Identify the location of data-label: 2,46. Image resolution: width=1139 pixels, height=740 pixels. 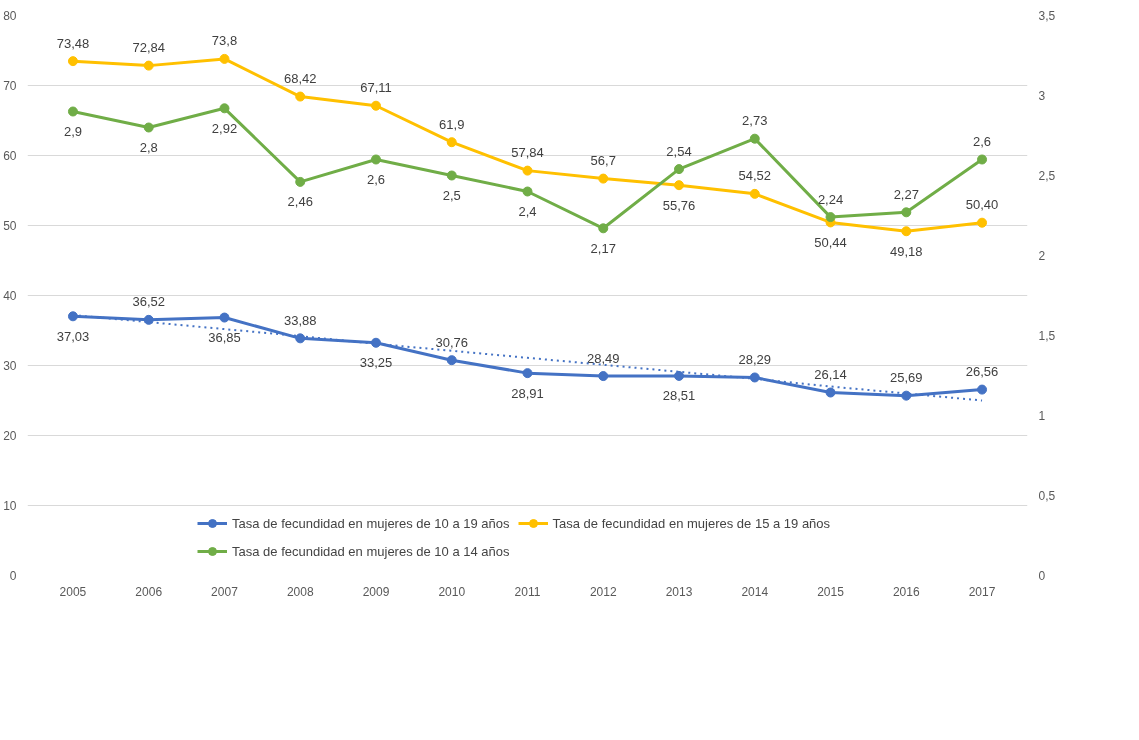
(300, 202).